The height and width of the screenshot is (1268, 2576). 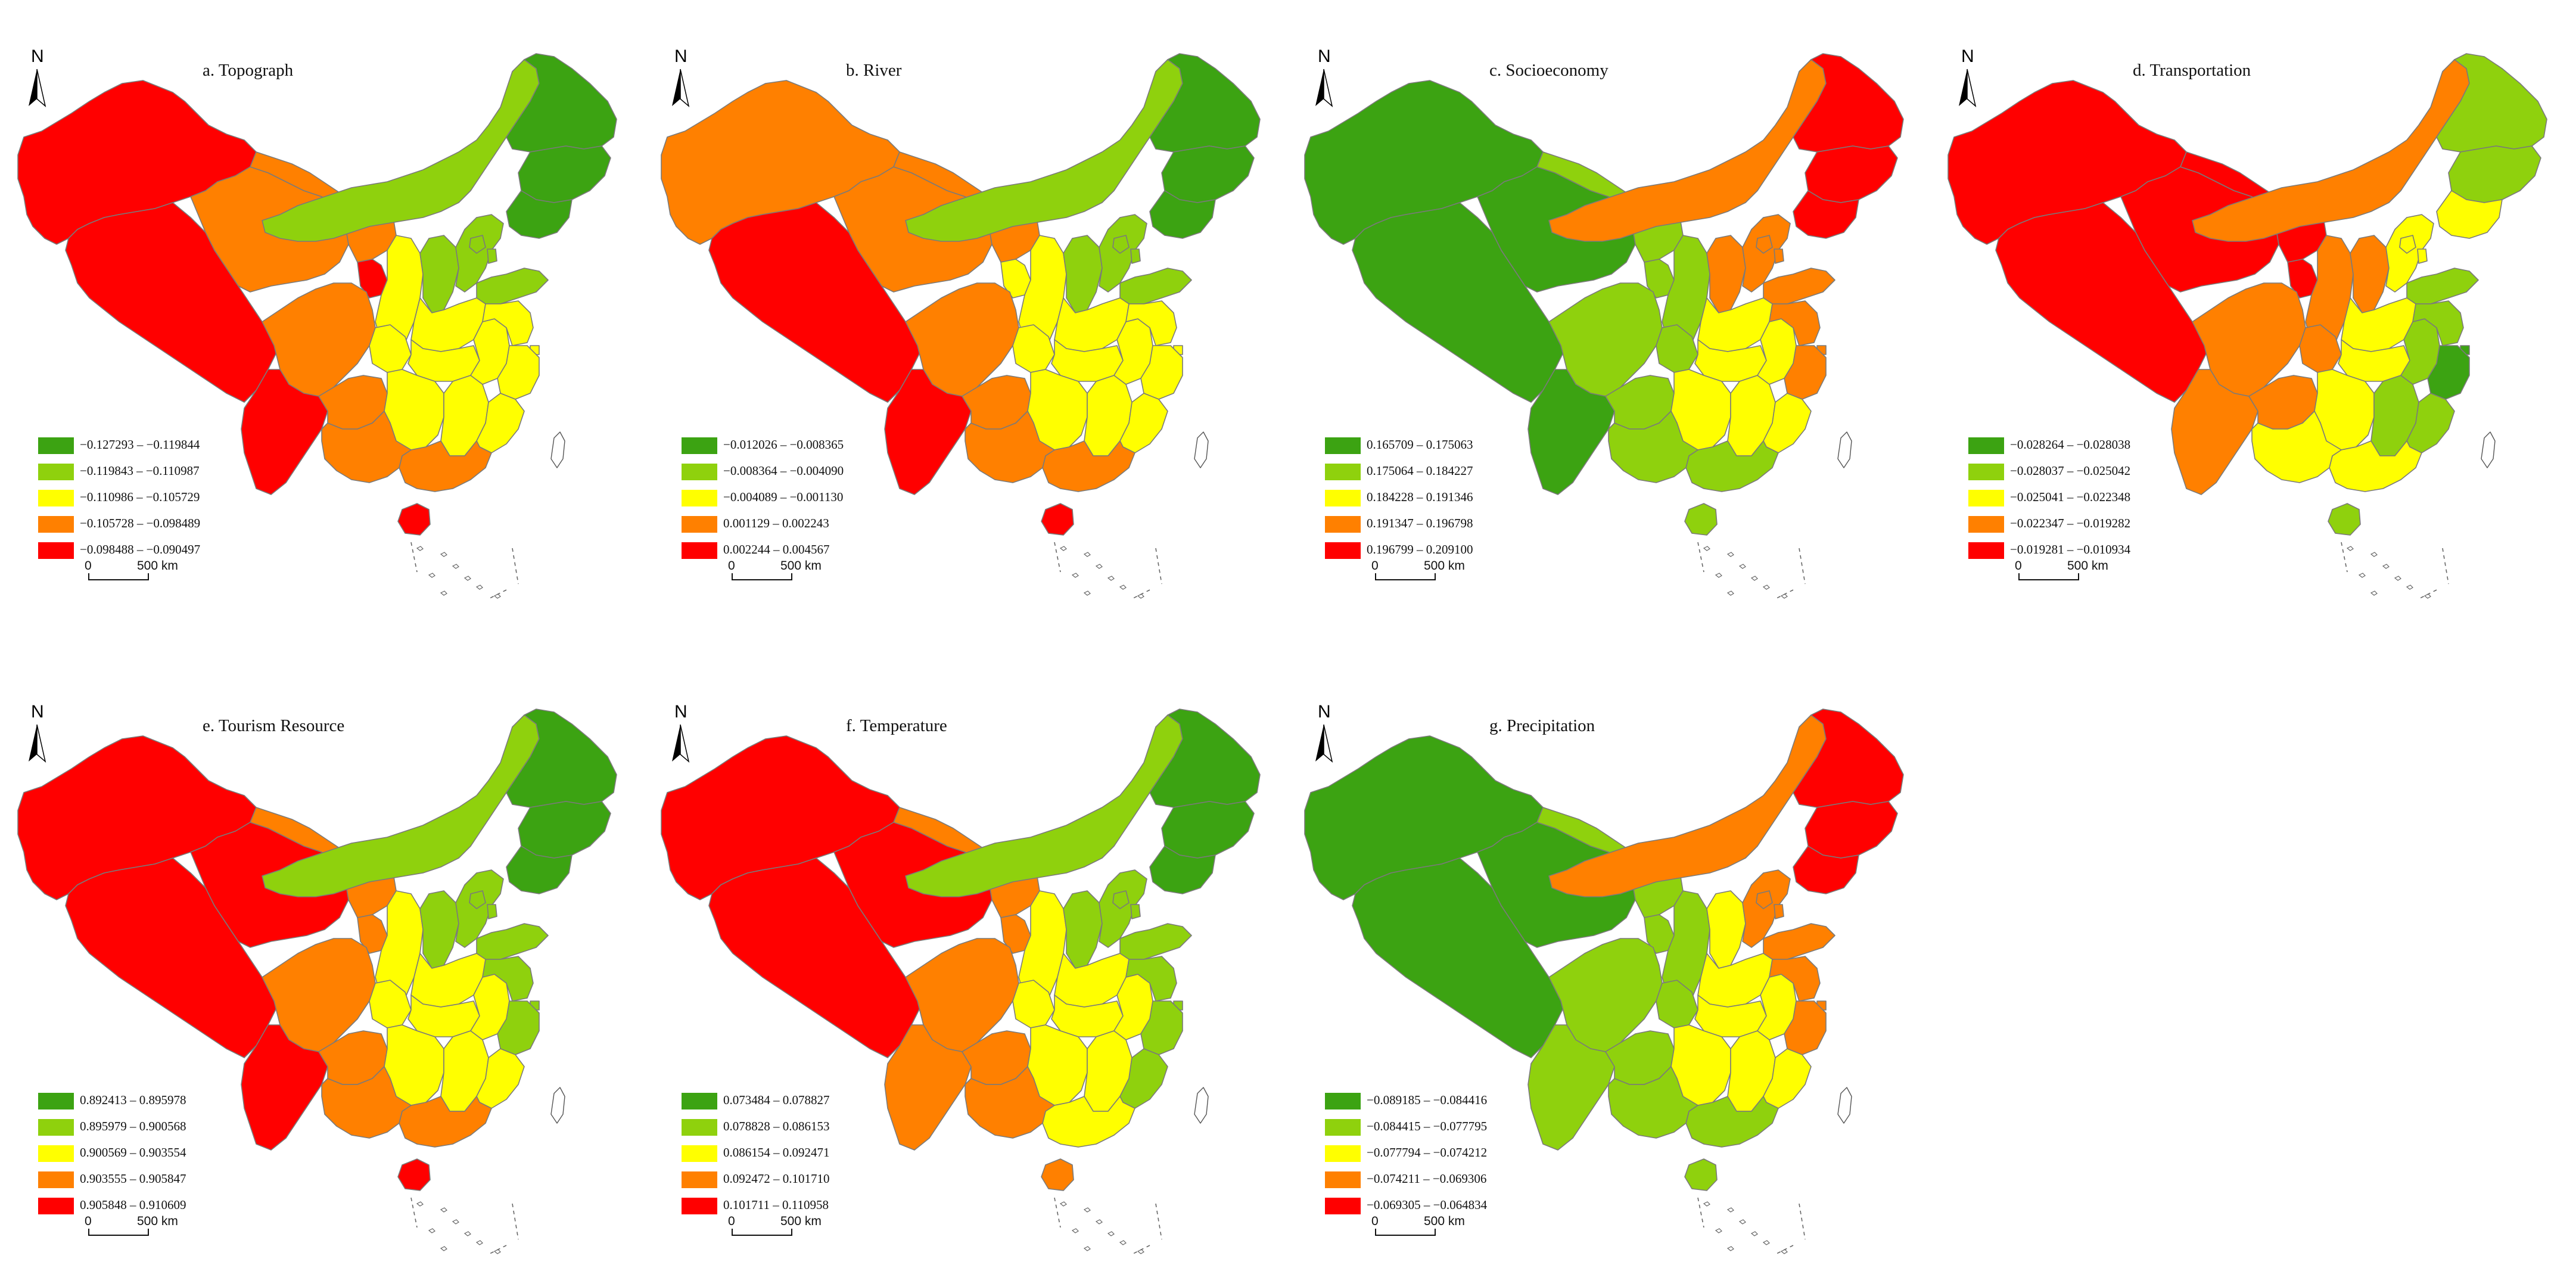 What do you see at coordinates (1427, 1152) in the screenshot?
I see `legend-range-label: −0.077794 – −0.074212` at bounding box center [1427, 1152].